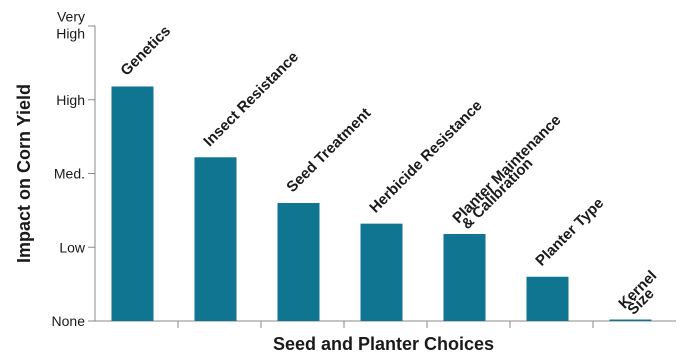 The width and height of the screenshot is (688, 361). I want to click on bar-category-label: Genetics, so click(145, 50).